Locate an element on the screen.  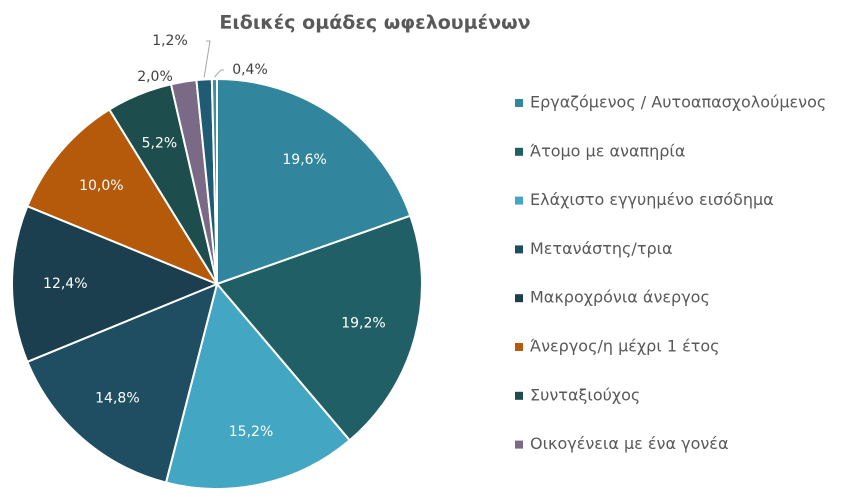
legend-label: Ελάχιστο εγγυημένο εισόδημα is located at coordinates (652, 199).